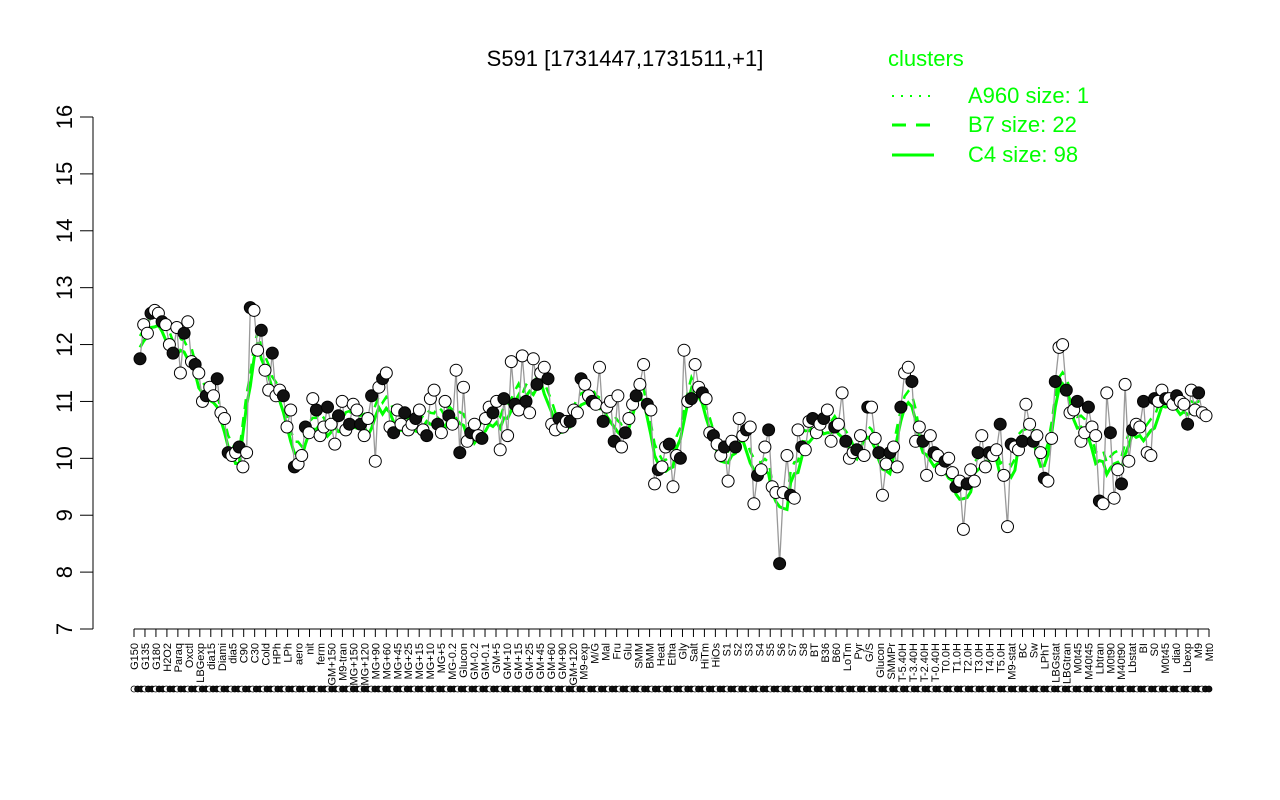 This screenshot has width=1280, height=800. Describe the element at coordinates (760, 649) in the screenshot. I see `x-tick-label: S4` at that location.